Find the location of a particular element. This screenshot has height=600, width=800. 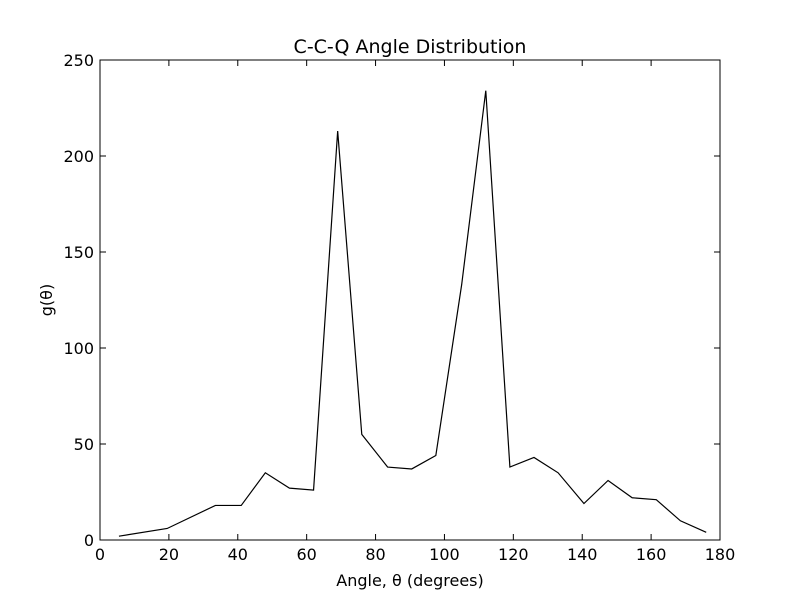

x-tick-label: 20 is located at coordinates (169, 554).